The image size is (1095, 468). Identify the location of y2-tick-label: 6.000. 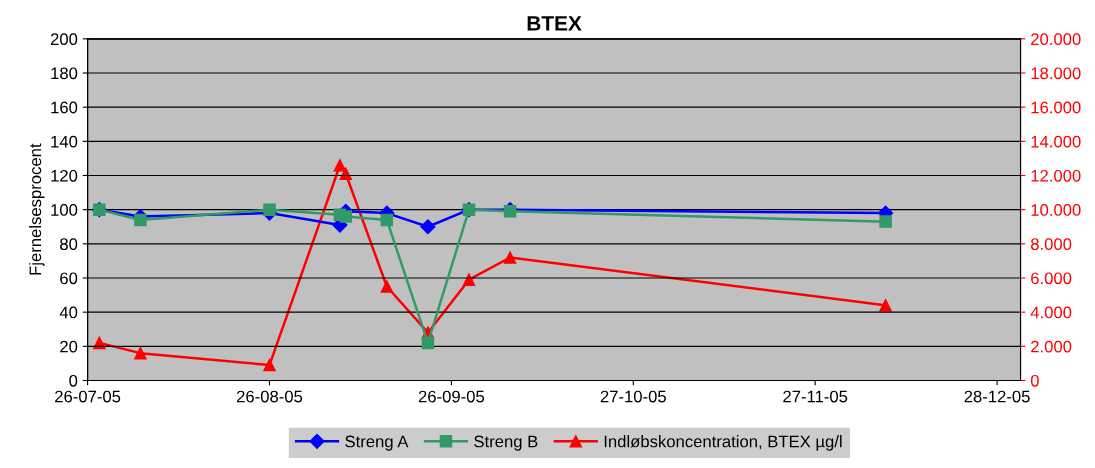
(1051, 278).